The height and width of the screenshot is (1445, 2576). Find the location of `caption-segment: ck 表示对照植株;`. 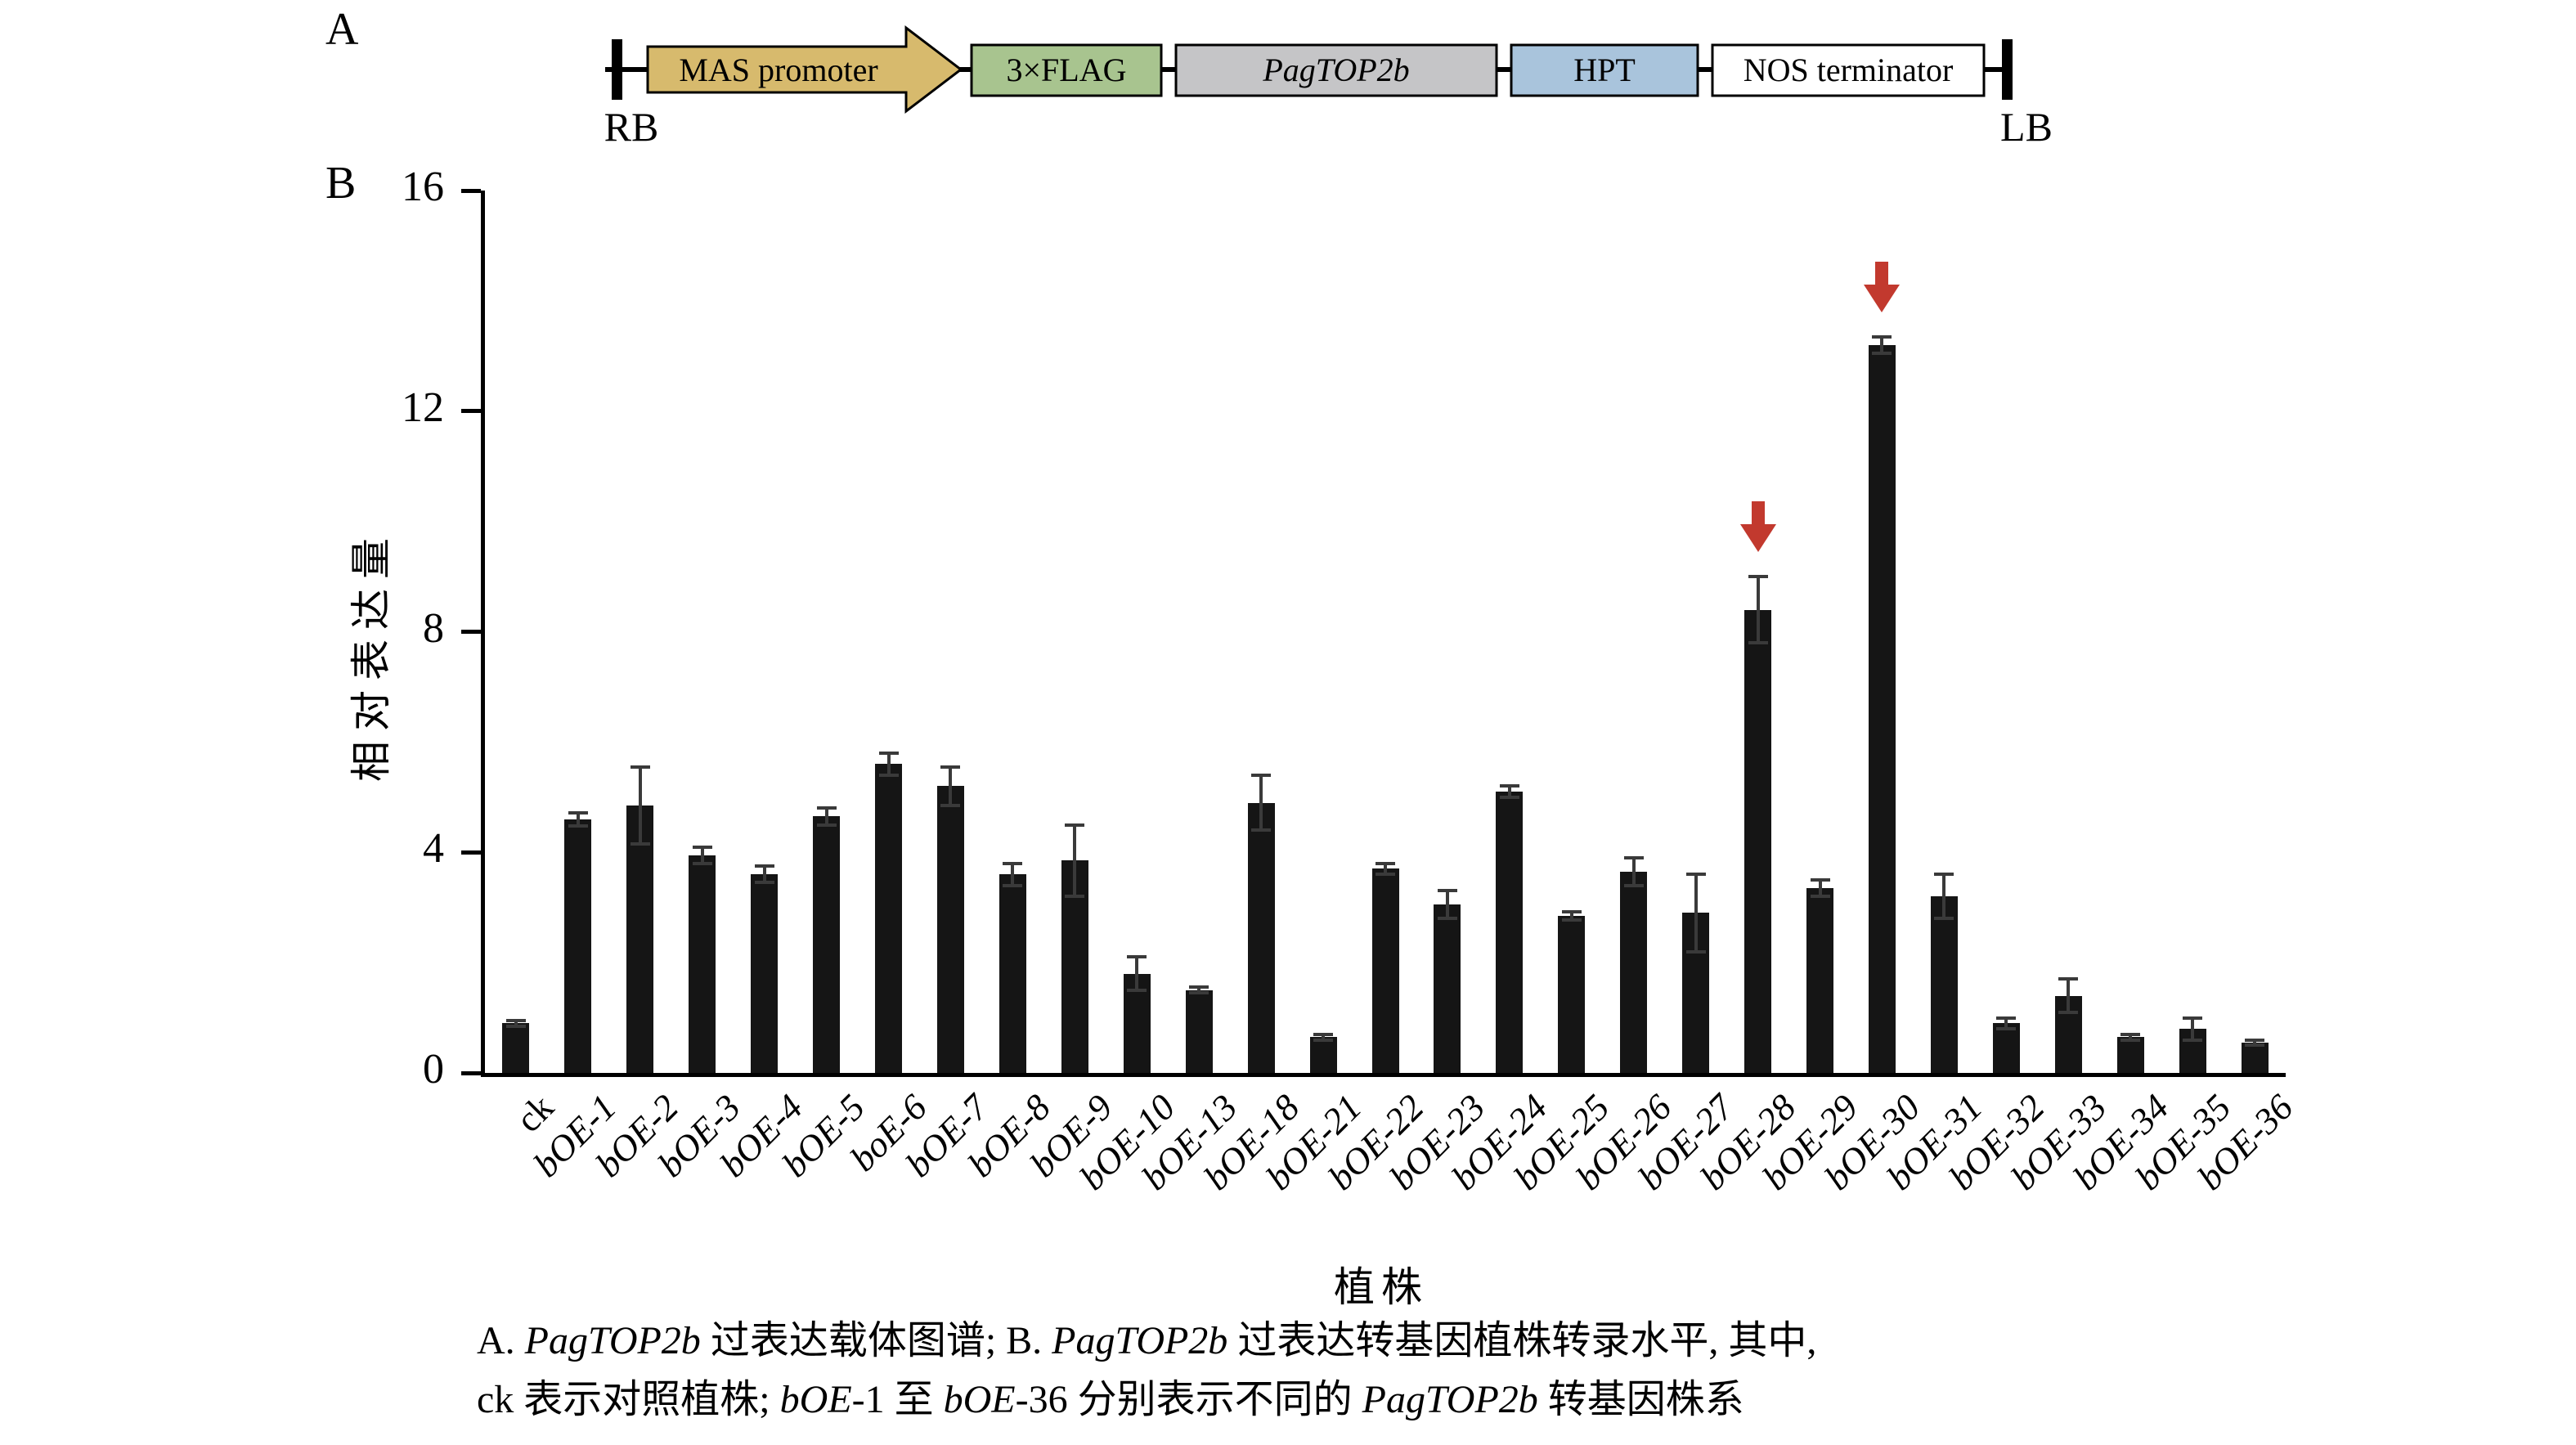

caption-segment: ck 表示对照植株; is located at coordinates (628, 1399).